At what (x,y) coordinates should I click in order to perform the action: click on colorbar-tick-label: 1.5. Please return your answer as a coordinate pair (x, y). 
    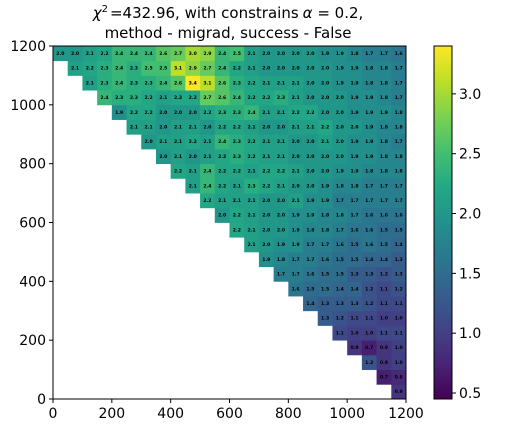
    Looking at the image, I should click on (470, 274).